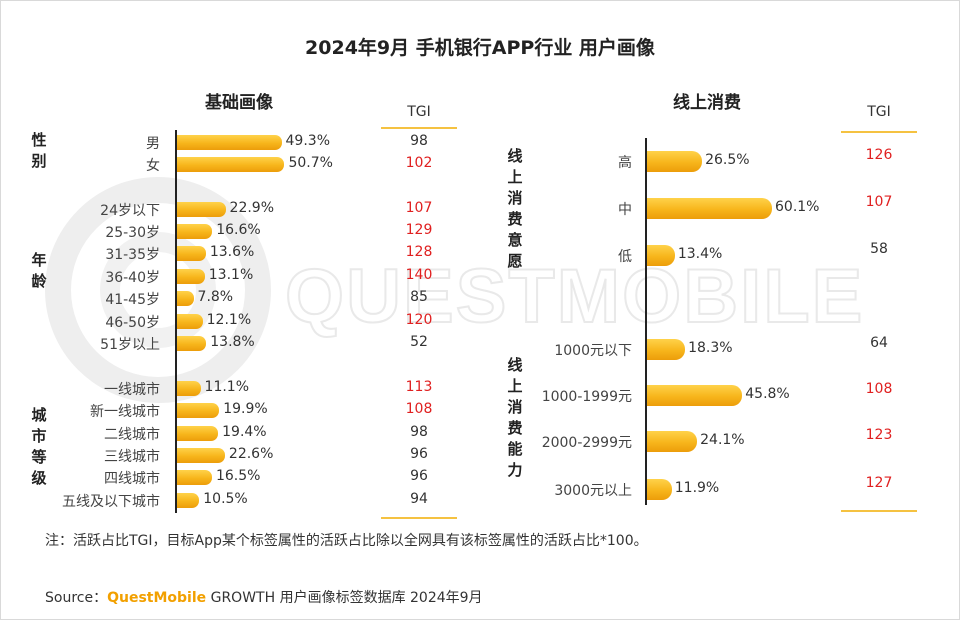  I want to click on left-value-label: 13.1%, so click(231, 275).